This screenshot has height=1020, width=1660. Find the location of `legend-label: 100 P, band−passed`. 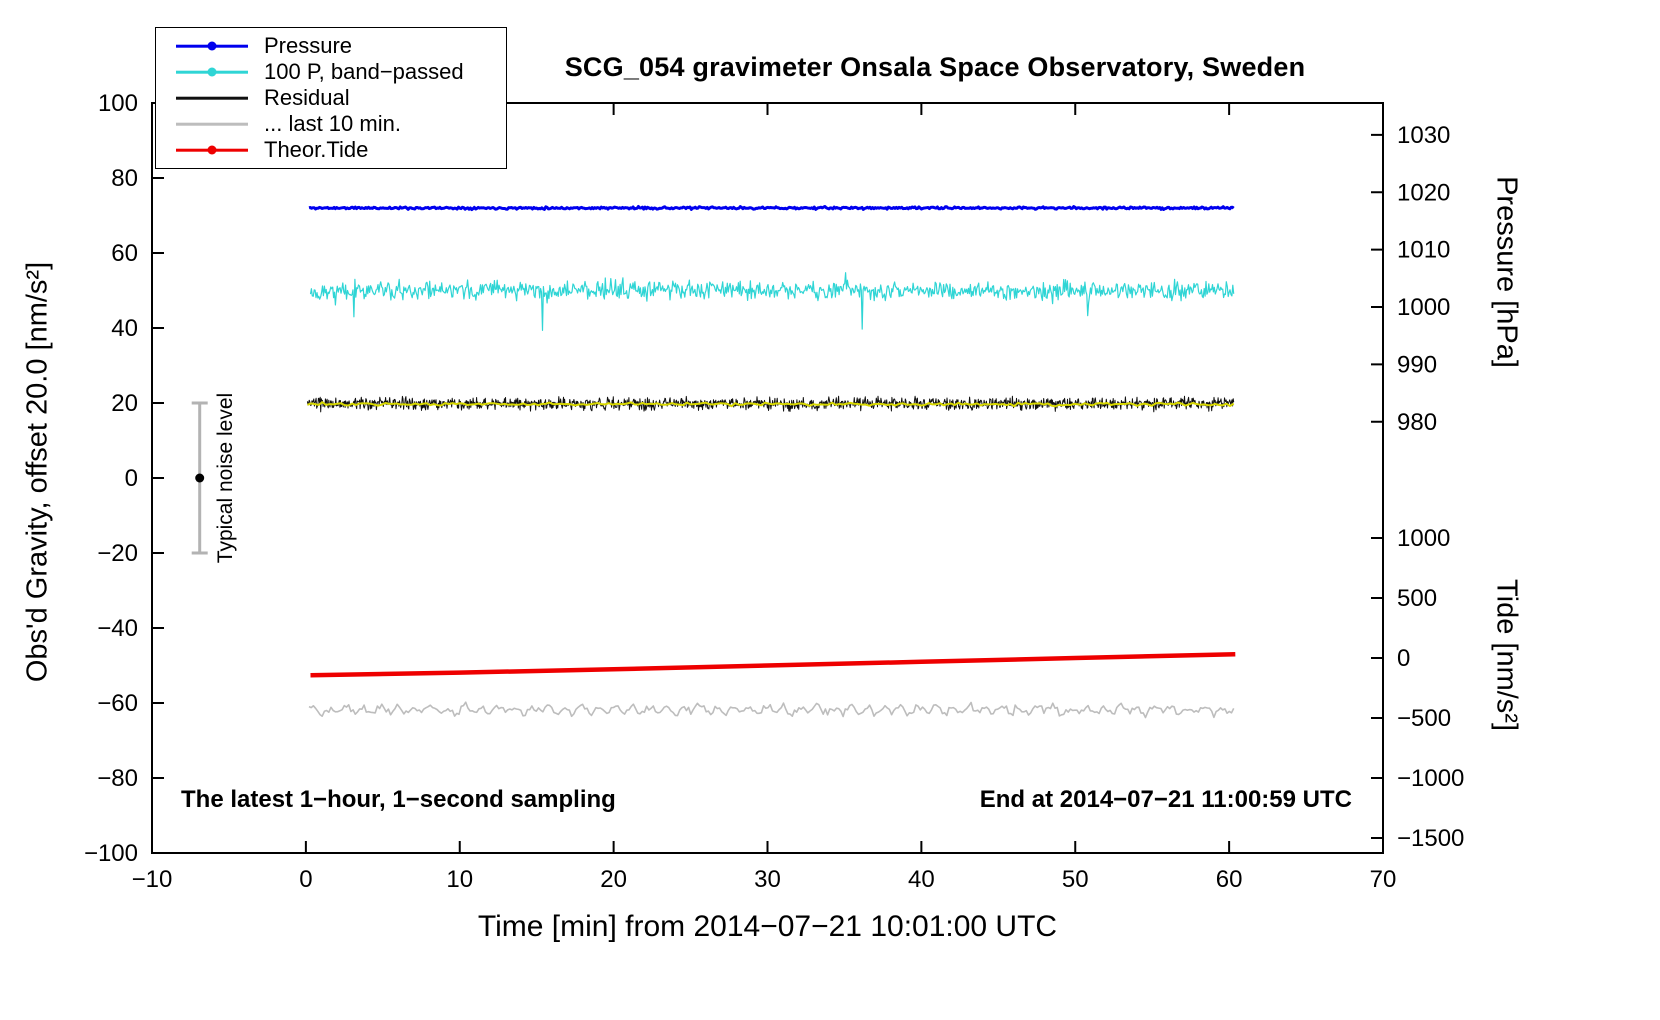

legend-label: 100 P, band−passed is located at coordinates (364, 71).